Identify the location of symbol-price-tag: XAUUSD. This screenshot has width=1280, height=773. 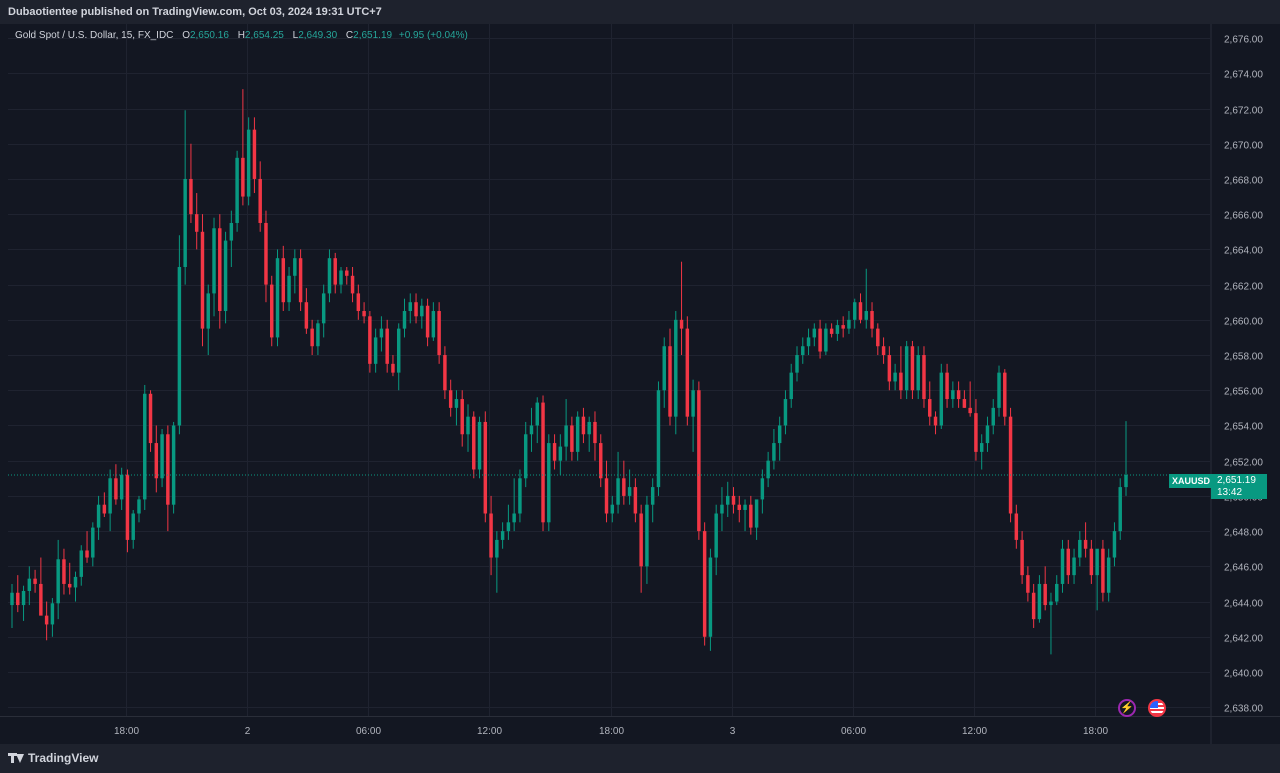
(1191, 481).